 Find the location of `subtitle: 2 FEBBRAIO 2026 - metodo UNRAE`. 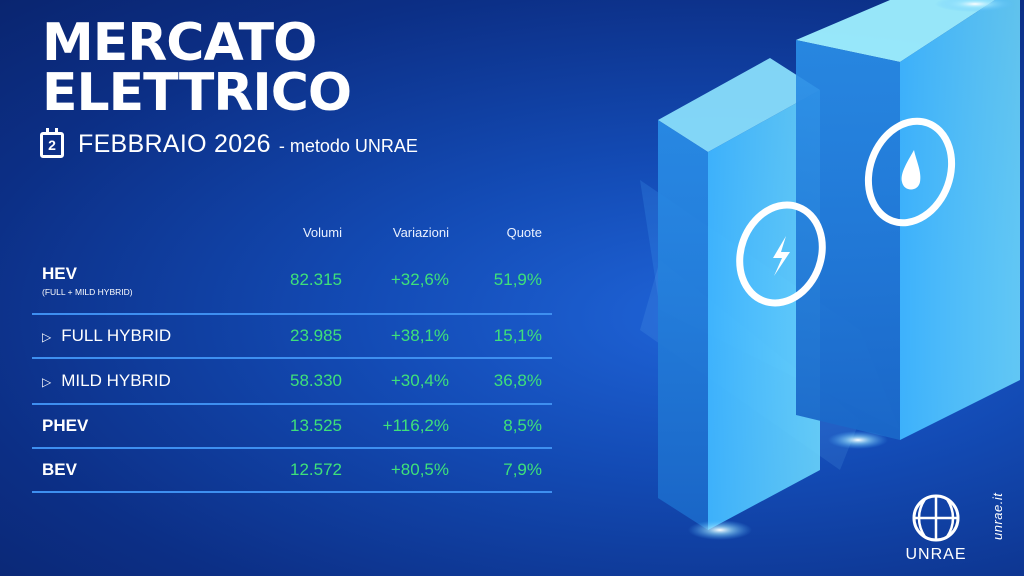

subtitle: 2 FEBBRAIO 2026 - metodo UNRAE is located at coordinates (229, 143).